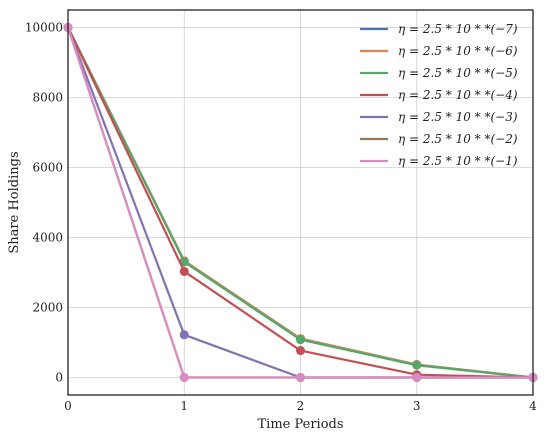 The height and width of the screenshot is (443, 547). Describe the element at coordinates (184, 406) in the screenshot. I see `x-tick-label-1: 1` at that location.